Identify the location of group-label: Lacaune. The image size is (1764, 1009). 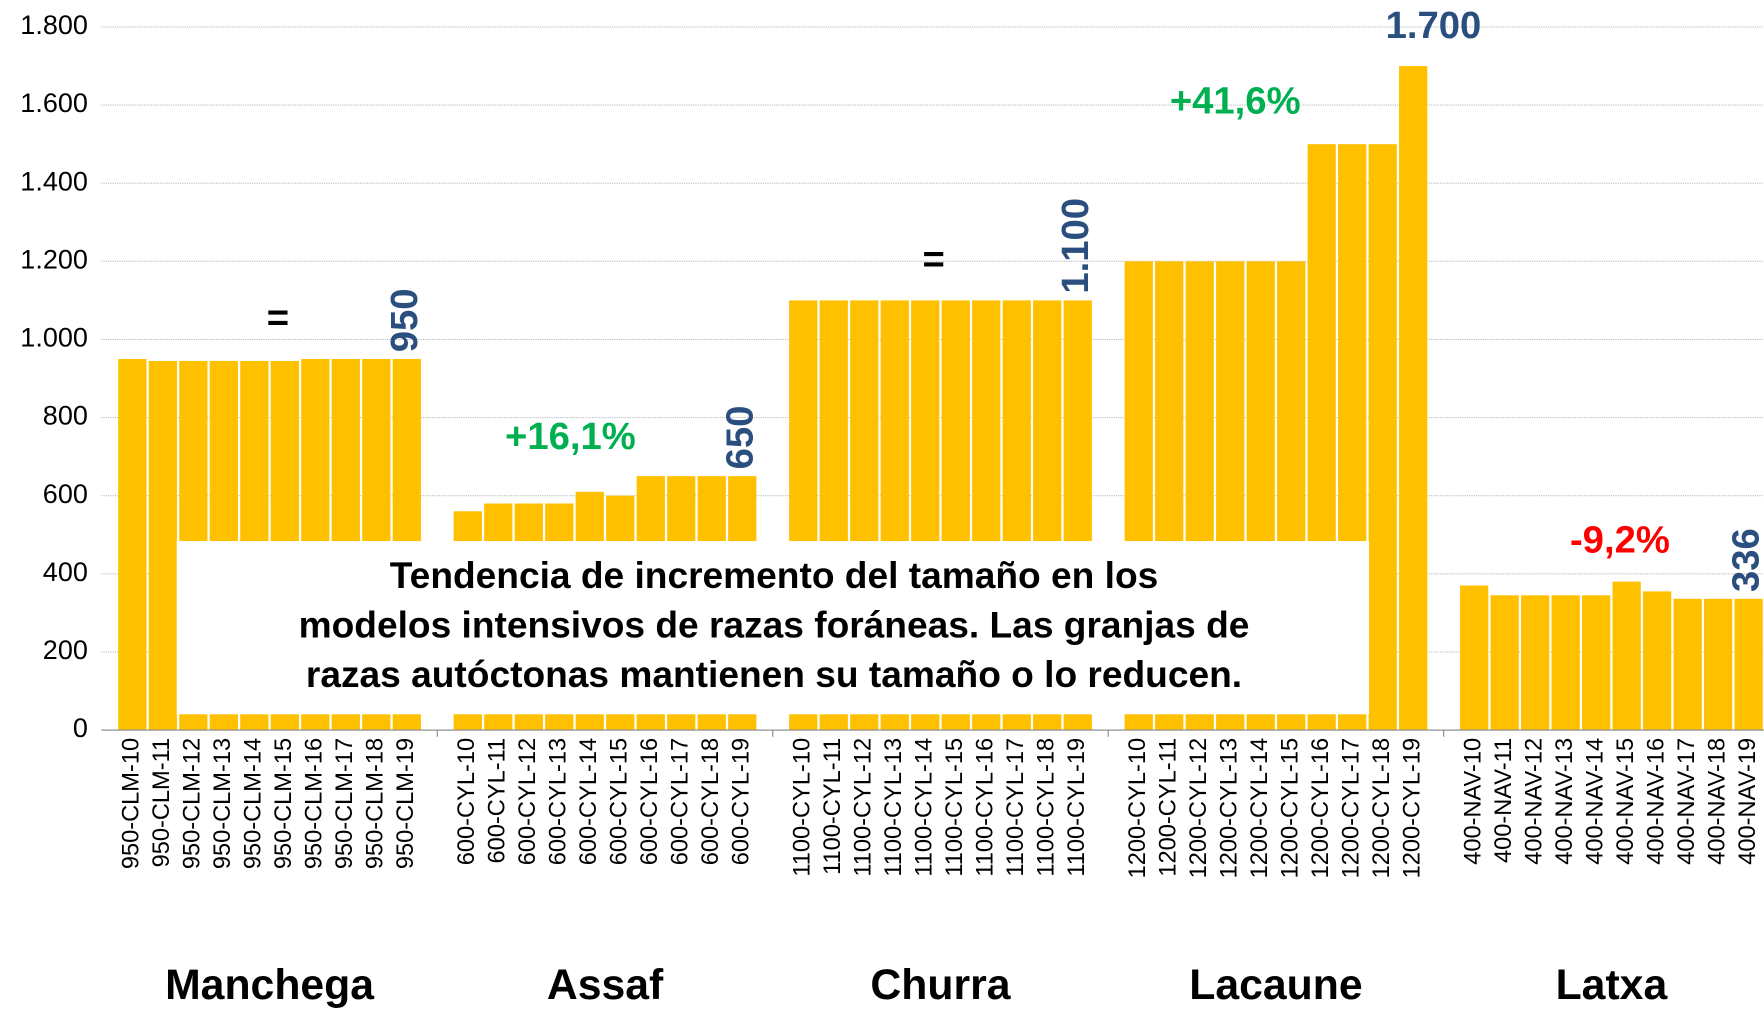
(1275, 985).